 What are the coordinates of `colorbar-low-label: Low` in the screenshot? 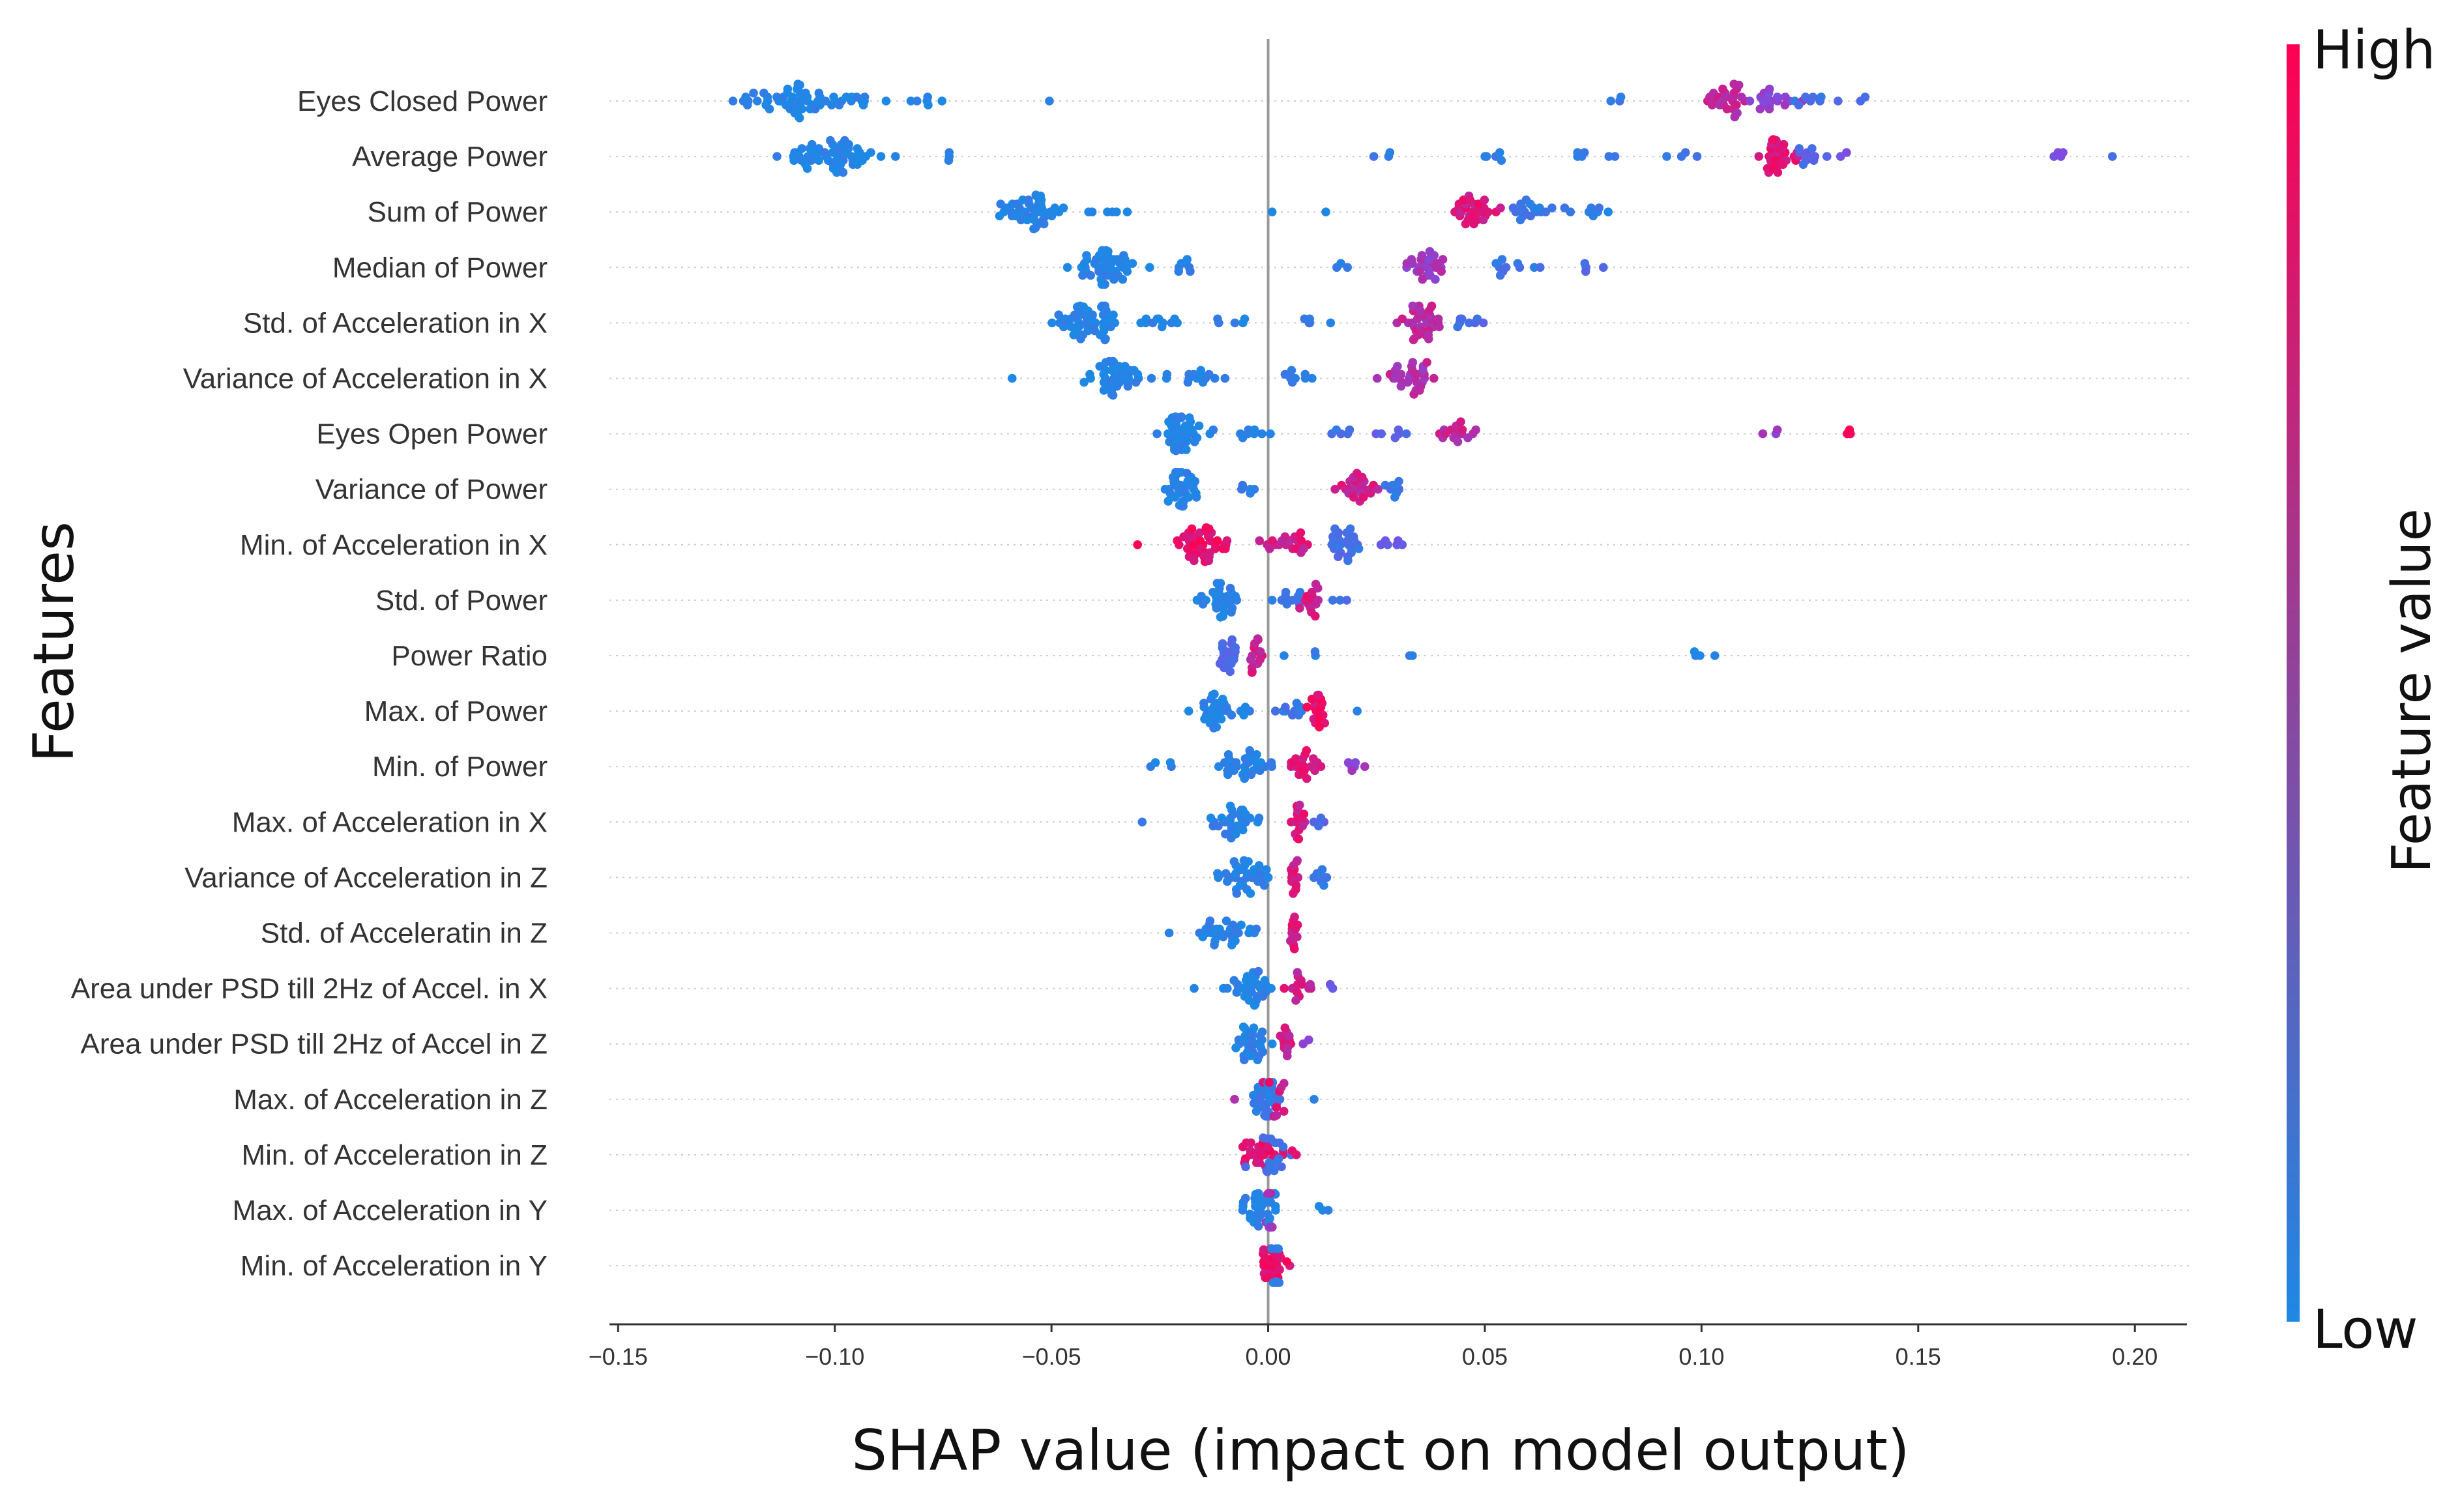 It's located at (2366, 1330).